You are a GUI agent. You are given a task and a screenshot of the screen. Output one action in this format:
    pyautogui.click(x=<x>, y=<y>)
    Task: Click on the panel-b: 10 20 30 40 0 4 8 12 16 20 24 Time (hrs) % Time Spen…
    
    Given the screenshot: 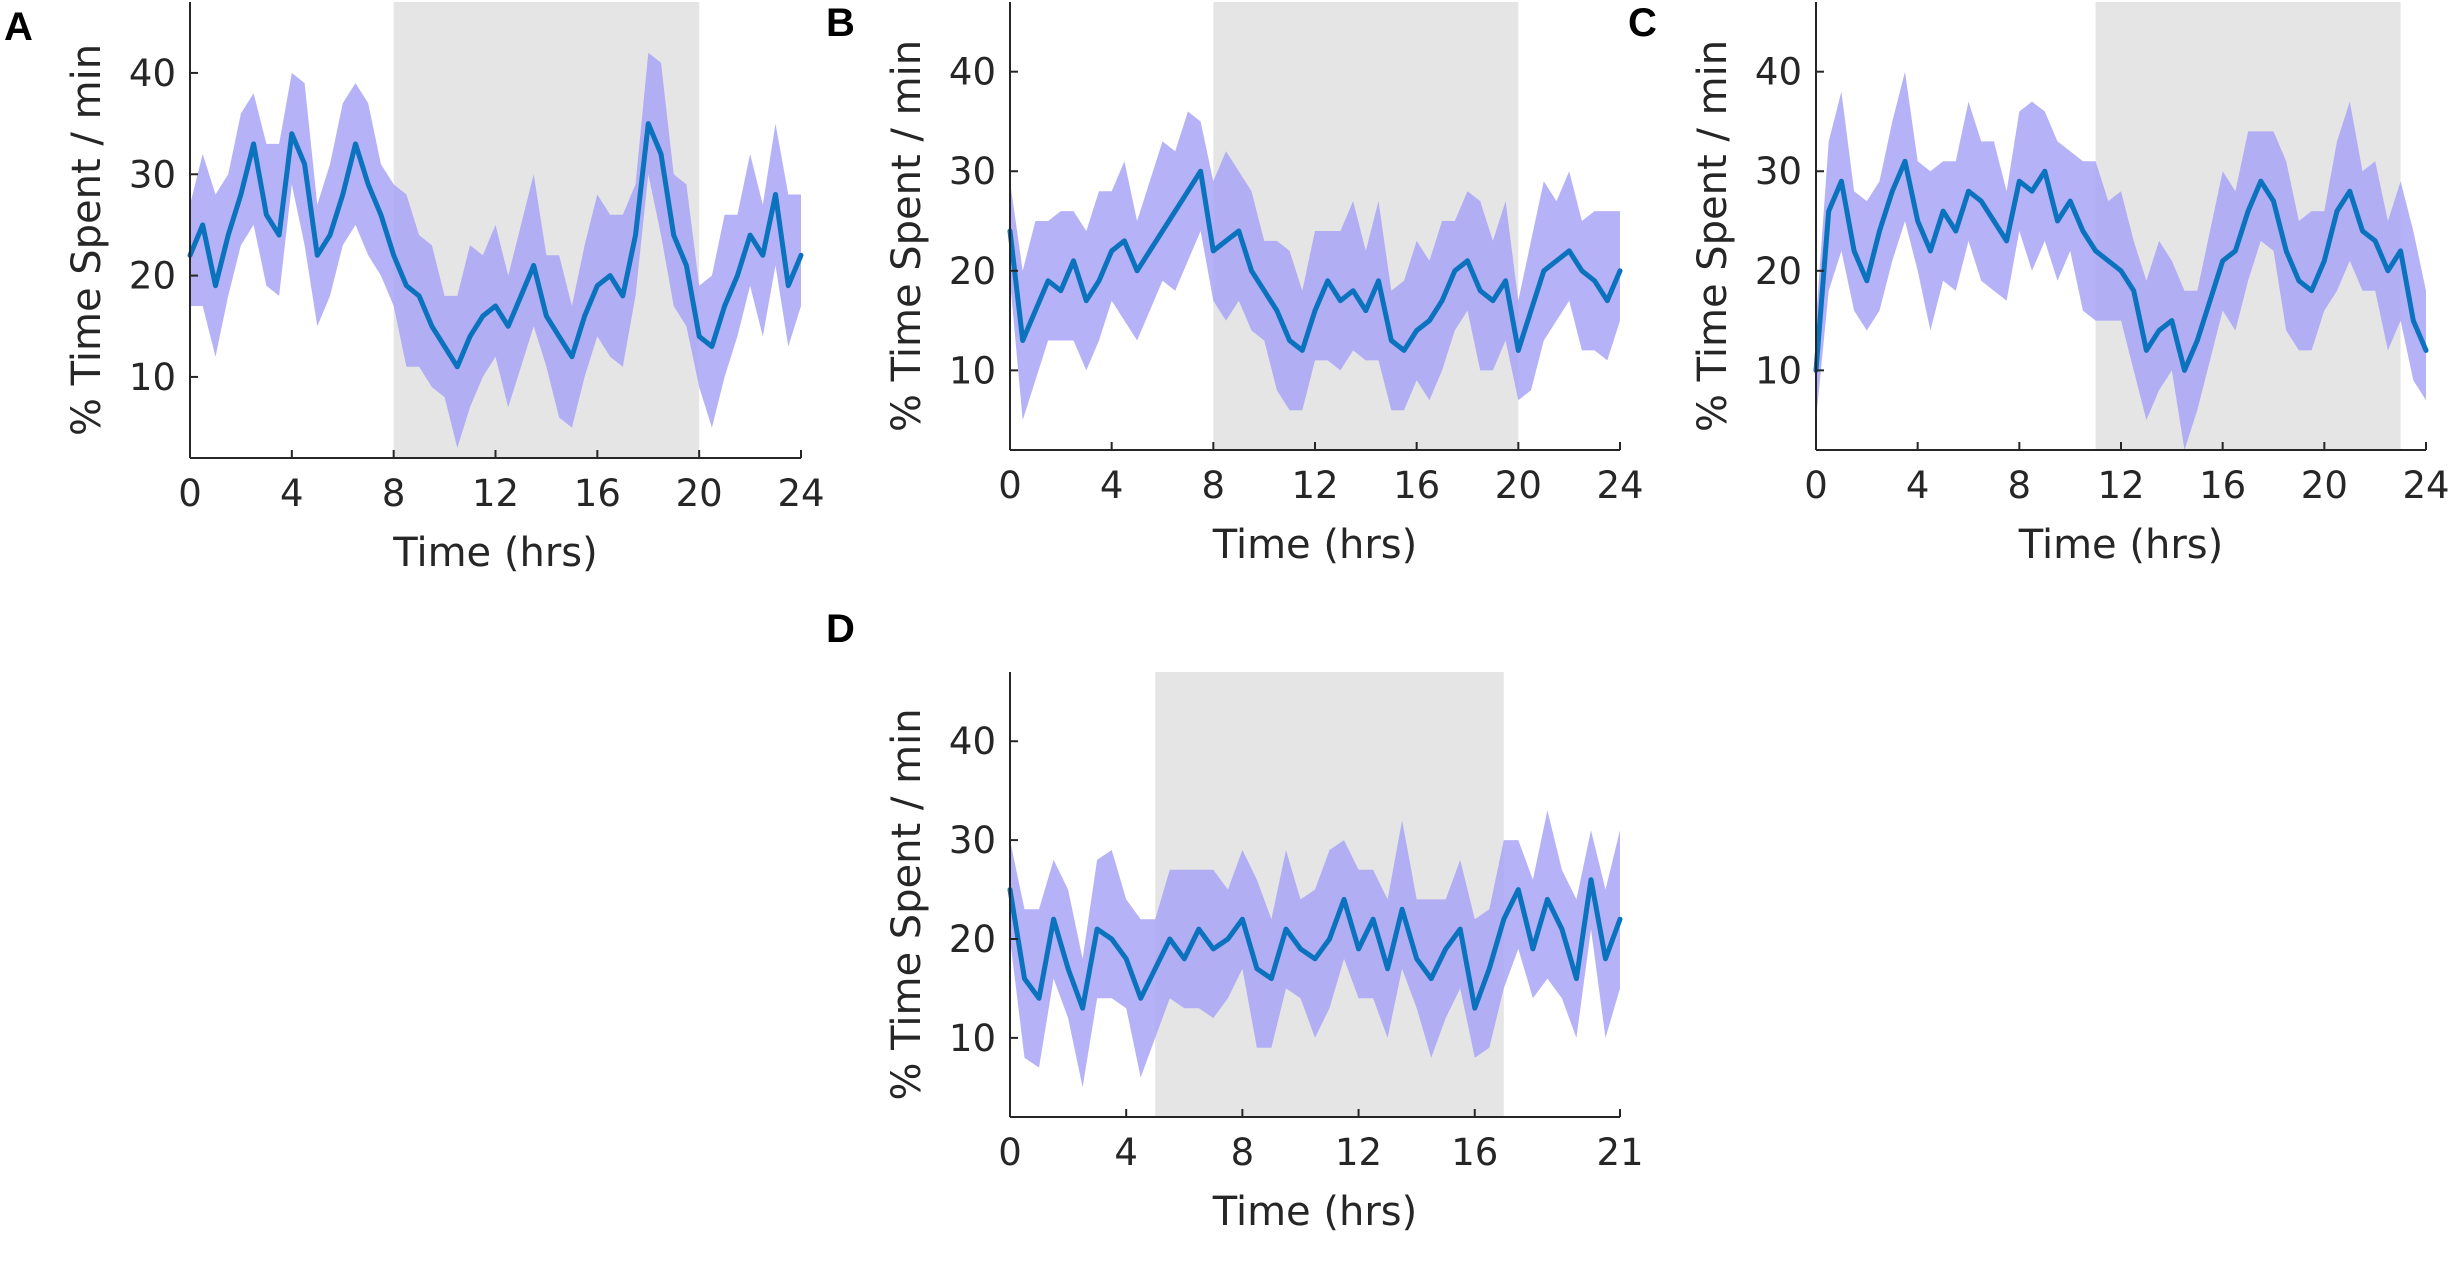 What is the action you would take?
    pyautogui.click(x=1235, y=284)
    